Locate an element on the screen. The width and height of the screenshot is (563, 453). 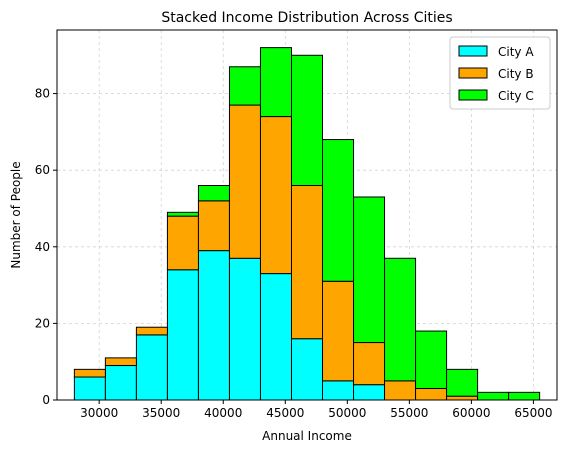
legend-label-city-a: City A is located at coordinates (516, 52).